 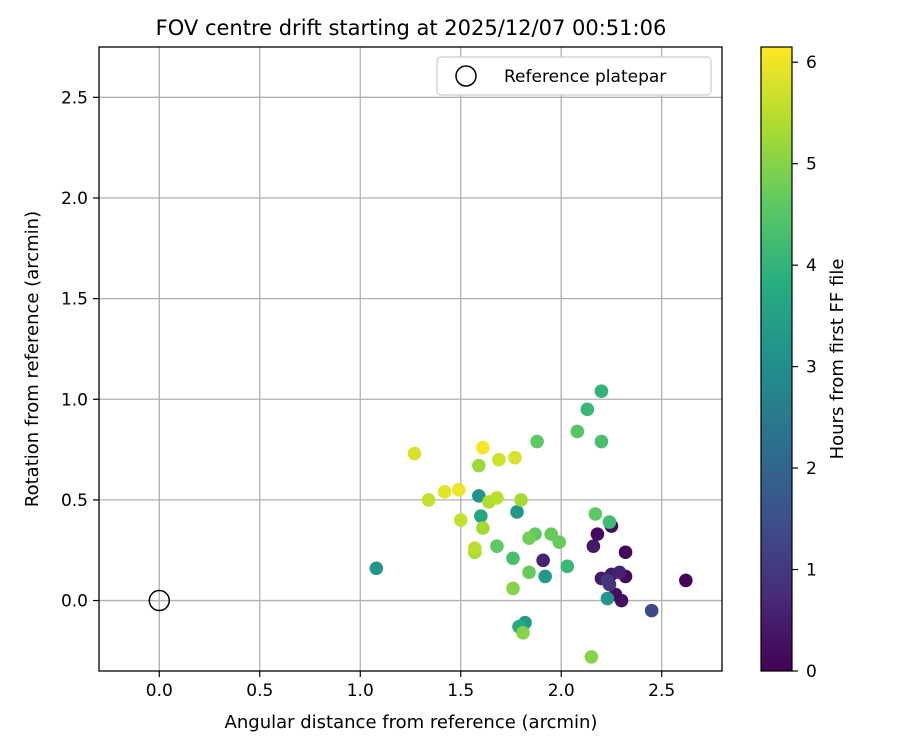 I want to click on x-tick-label: 1.5, so click(x=460, y=691).